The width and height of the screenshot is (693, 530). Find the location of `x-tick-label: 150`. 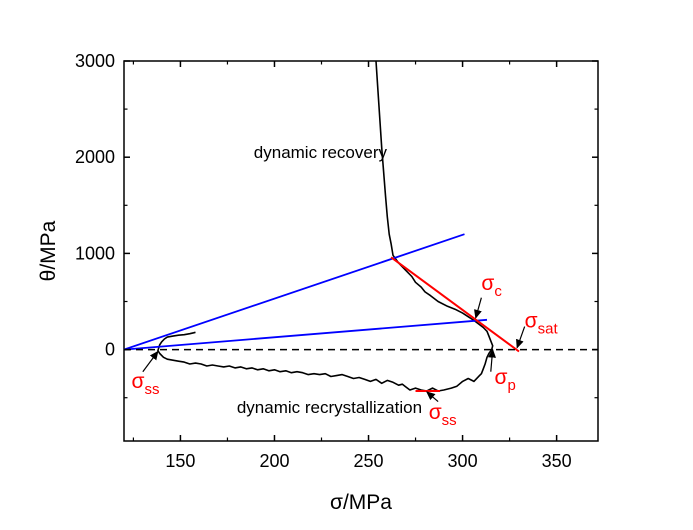

x-tick-label: 150 is located at coordinates (180, 461).